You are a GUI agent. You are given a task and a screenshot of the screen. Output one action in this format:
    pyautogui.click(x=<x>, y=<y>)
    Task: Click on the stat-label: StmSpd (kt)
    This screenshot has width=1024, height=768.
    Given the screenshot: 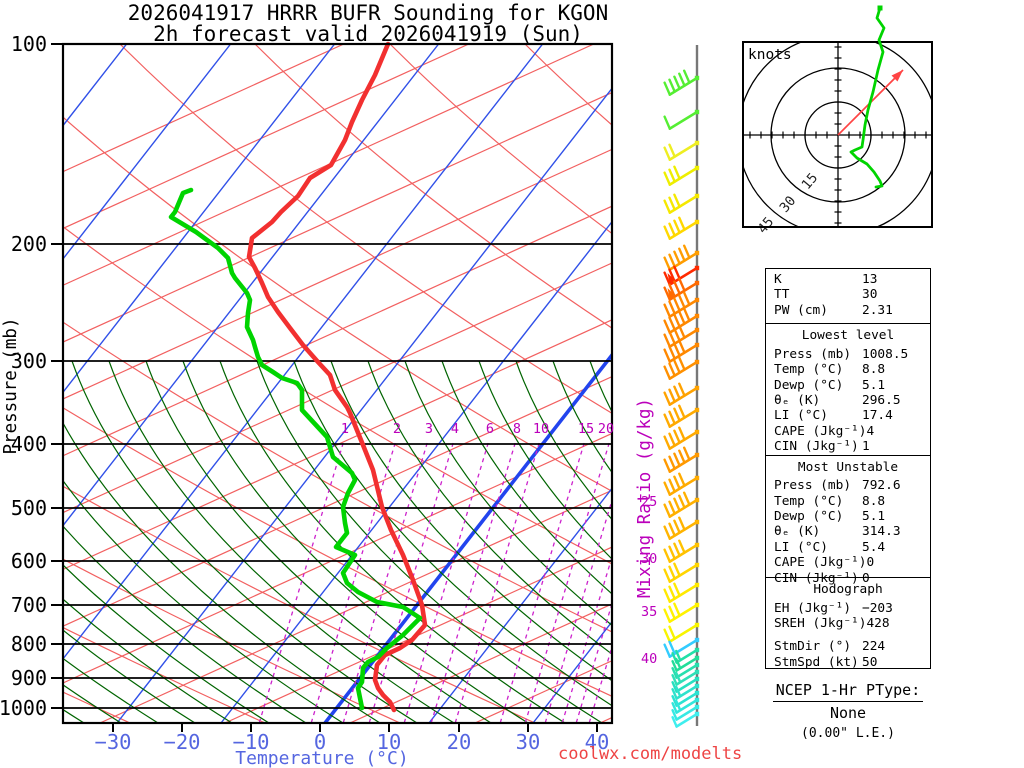 What is the action you would take?
    pyautogui.click(x=816, y=662)
    